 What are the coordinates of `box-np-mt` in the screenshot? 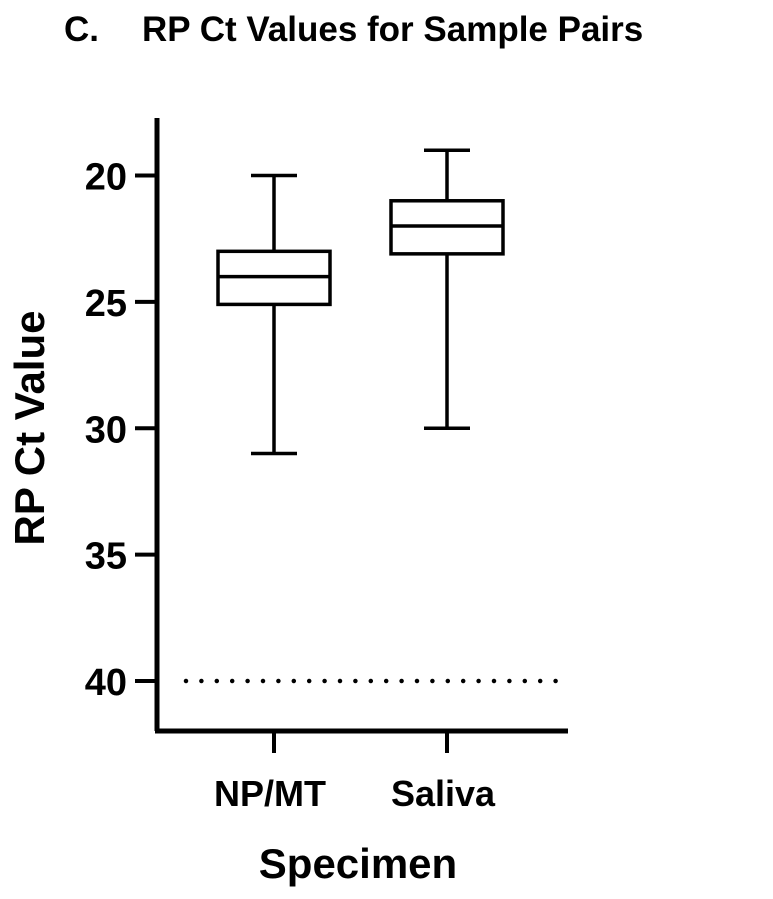 It's located at (274, 314).